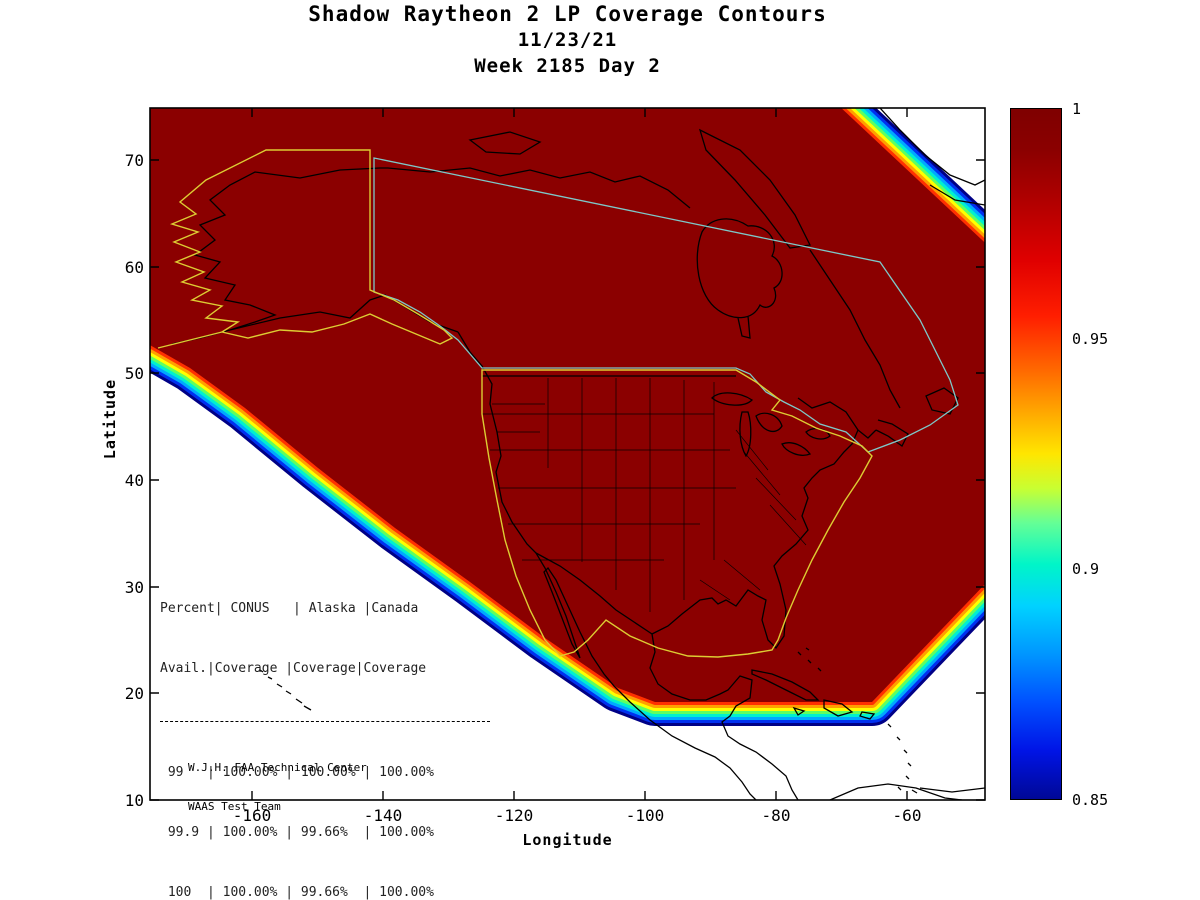  Describe the element at coordinates (134, 373) in the screenshot. I see `y-tick-50: 50` at that location.